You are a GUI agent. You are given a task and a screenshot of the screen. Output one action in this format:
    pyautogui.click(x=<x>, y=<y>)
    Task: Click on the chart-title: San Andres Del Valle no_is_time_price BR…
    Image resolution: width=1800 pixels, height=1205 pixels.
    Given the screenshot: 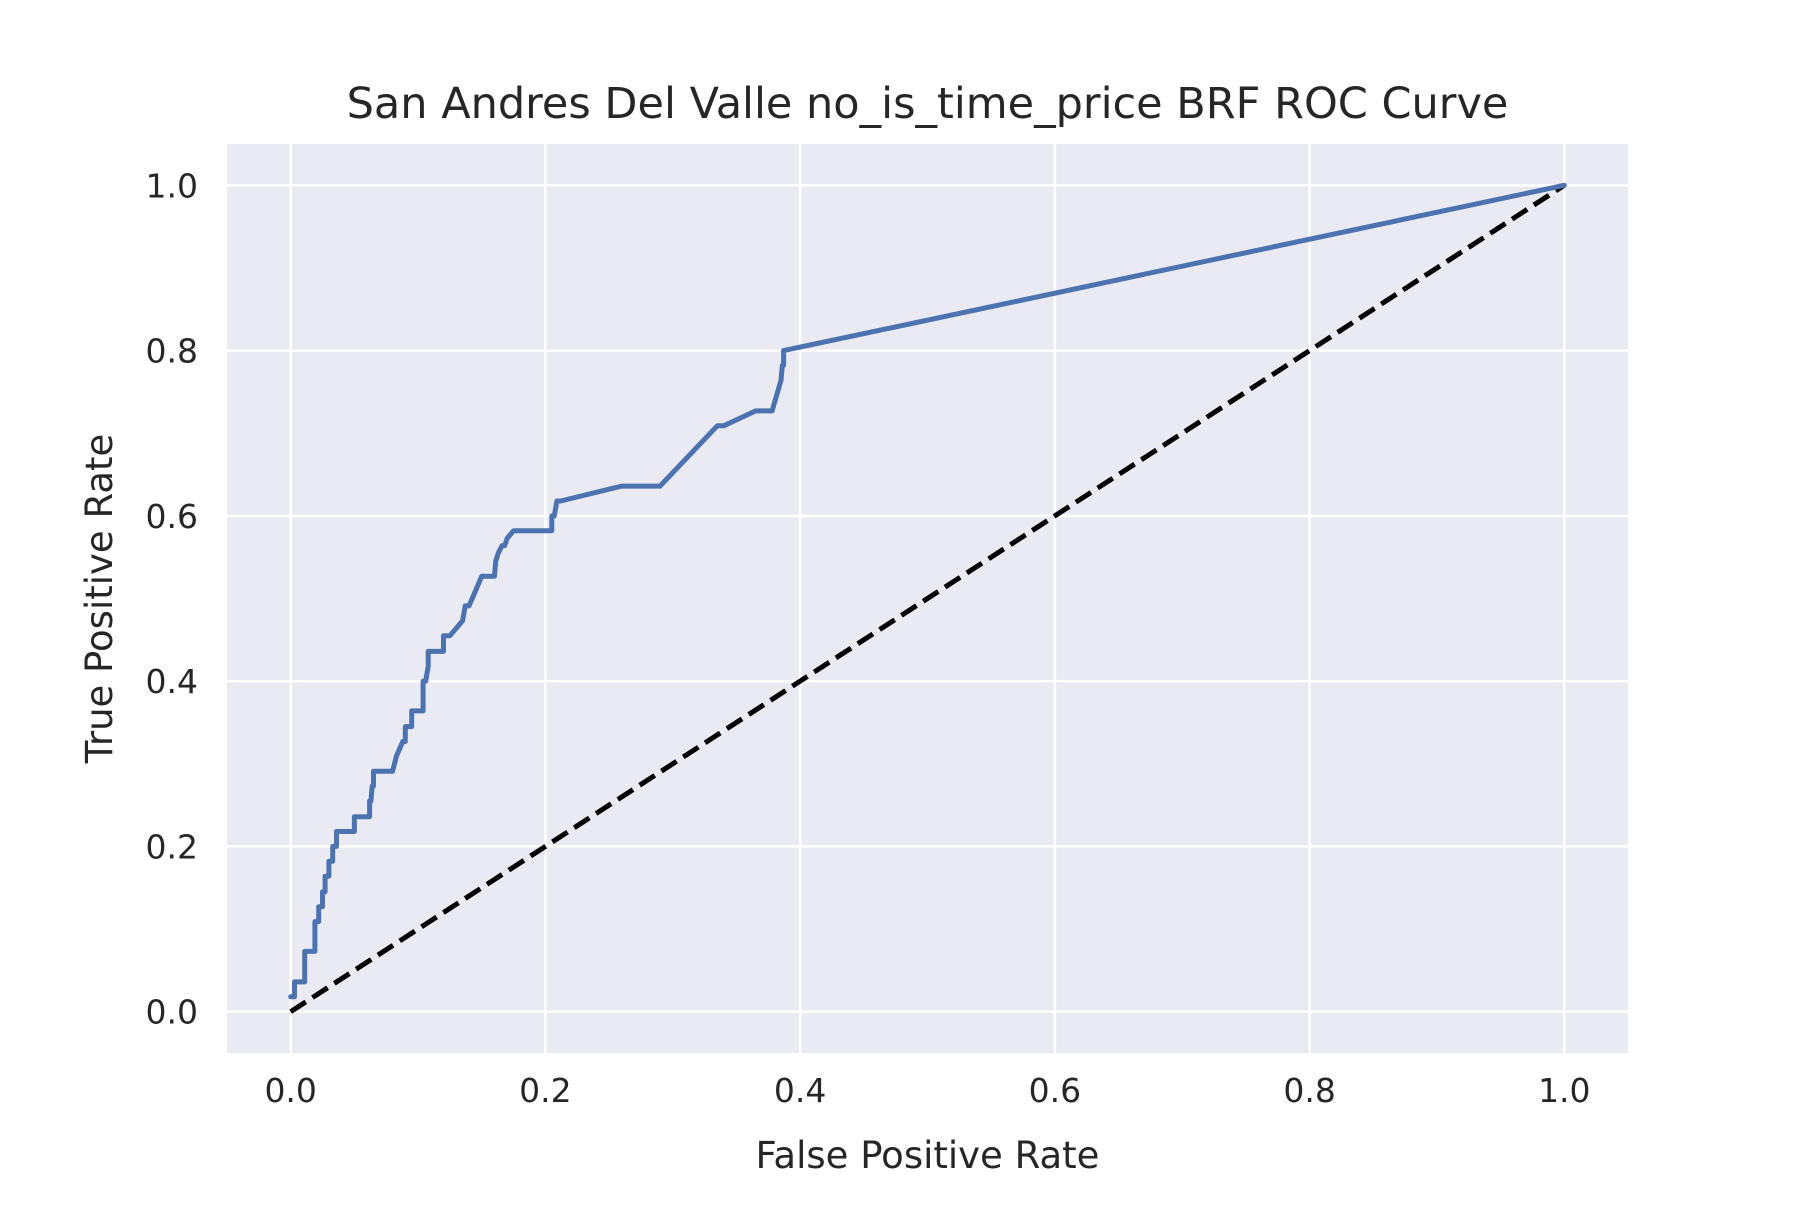 What is the action you would take?
    pyautogui.click(x=928, y=104)
    